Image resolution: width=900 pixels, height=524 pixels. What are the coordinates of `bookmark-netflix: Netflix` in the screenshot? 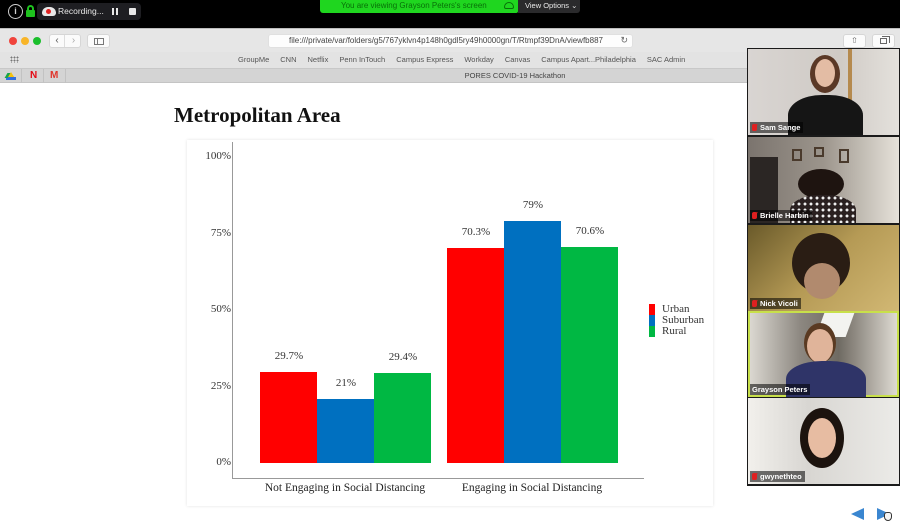 It's located at (318, 59).